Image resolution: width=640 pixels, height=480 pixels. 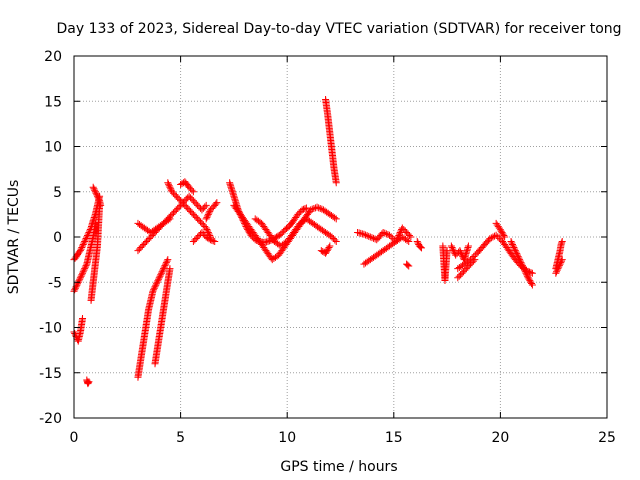 What do you see at coordinates (83, 318) in the screenshot?
I see `data-point-sat-c` at bounding box center [83, 318].